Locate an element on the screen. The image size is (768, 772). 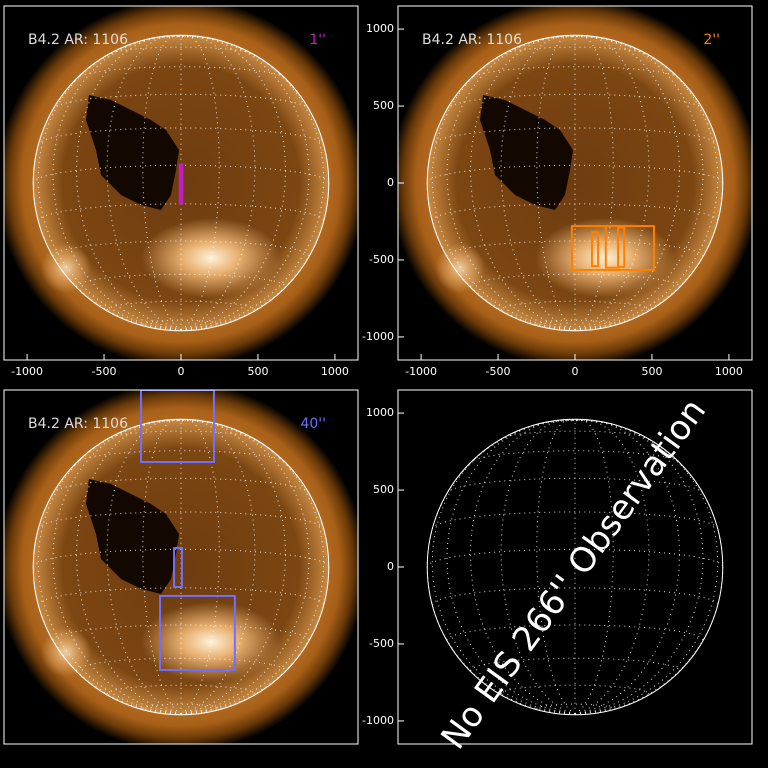
resolution-label: 2'' is located at coordinates (711, 40).